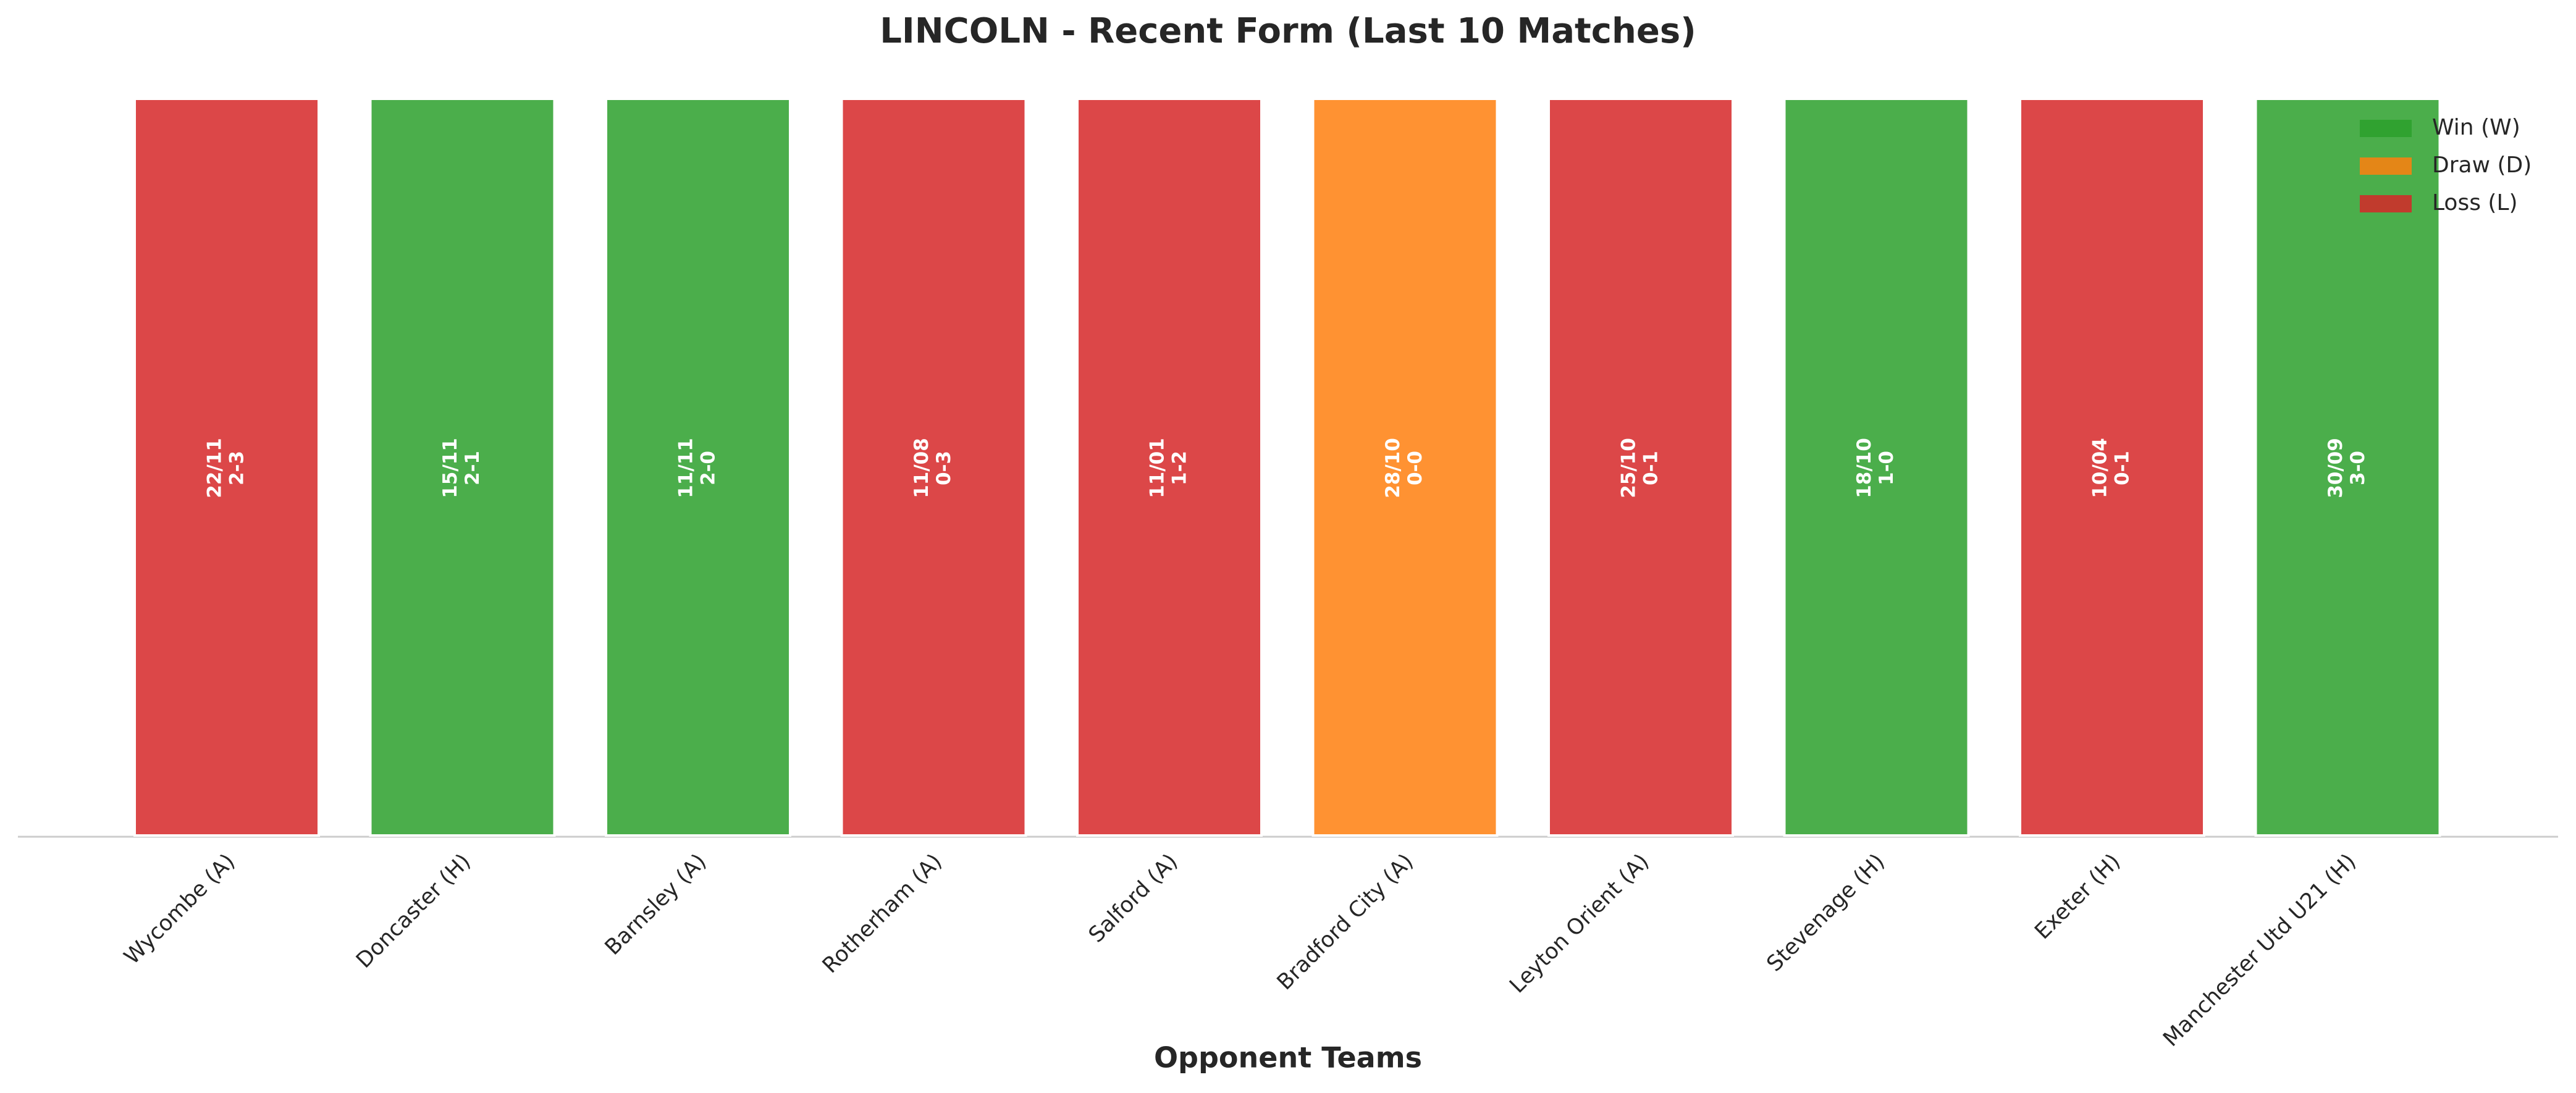 This screenshot has height=1093, width=2576. I want to click on match-score: 0-0, so click(1415, 468).